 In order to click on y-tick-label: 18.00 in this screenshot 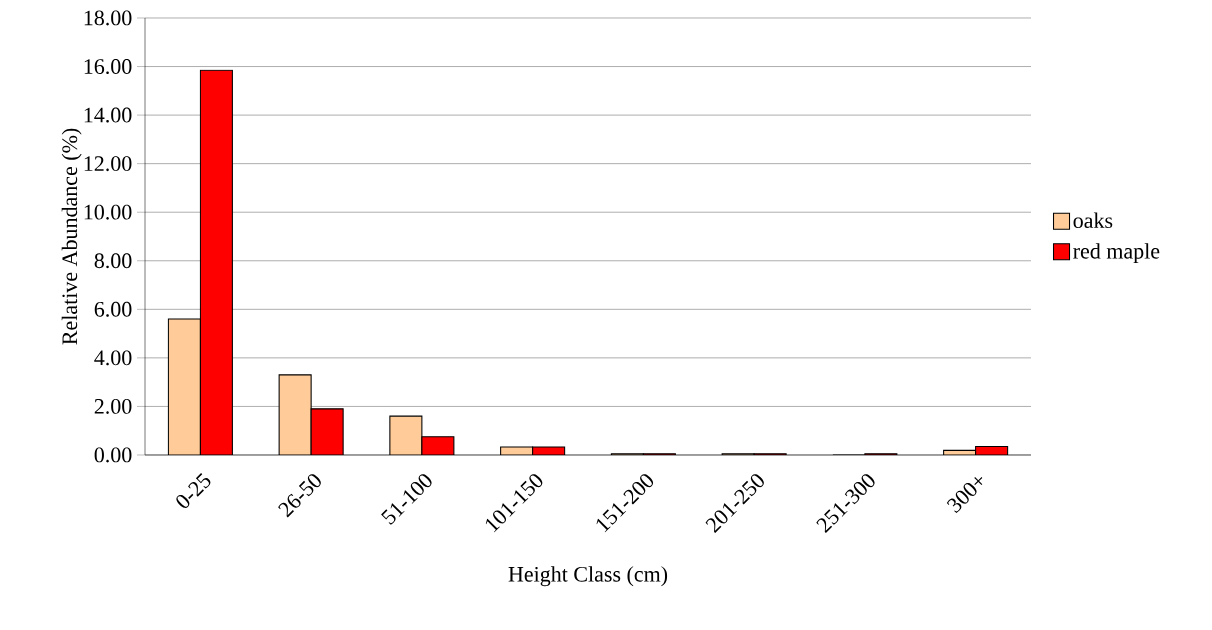, I will do `click(108, 18)`.